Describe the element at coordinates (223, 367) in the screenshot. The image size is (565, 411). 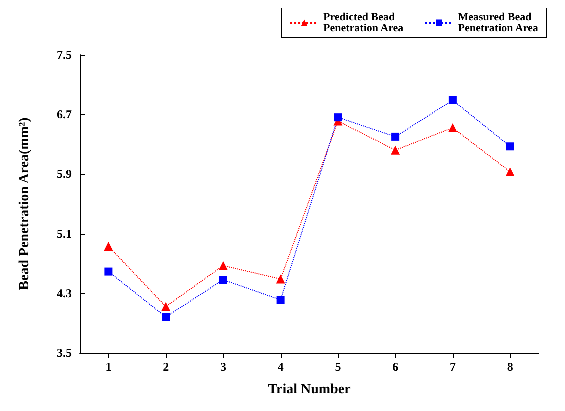
I see `x-tick-label: 3` at that location.